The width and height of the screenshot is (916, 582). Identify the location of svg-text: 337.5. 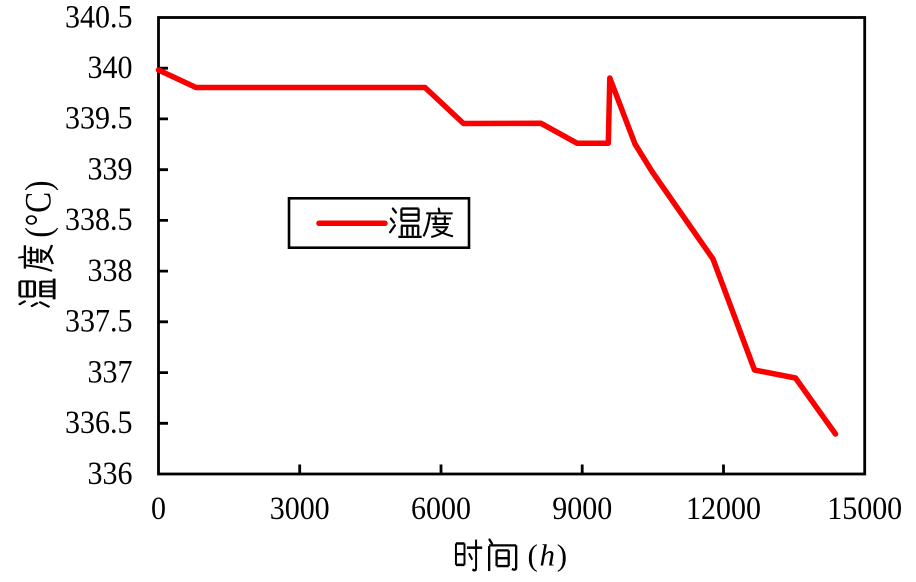
(98, 320).